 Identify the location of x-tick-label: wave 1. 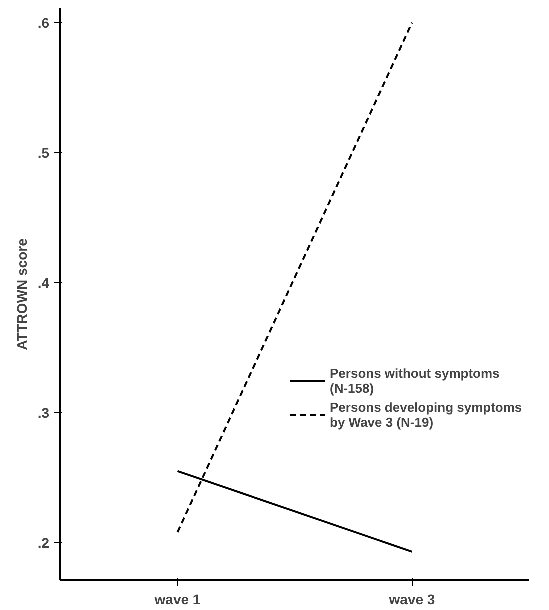
(177, 600).